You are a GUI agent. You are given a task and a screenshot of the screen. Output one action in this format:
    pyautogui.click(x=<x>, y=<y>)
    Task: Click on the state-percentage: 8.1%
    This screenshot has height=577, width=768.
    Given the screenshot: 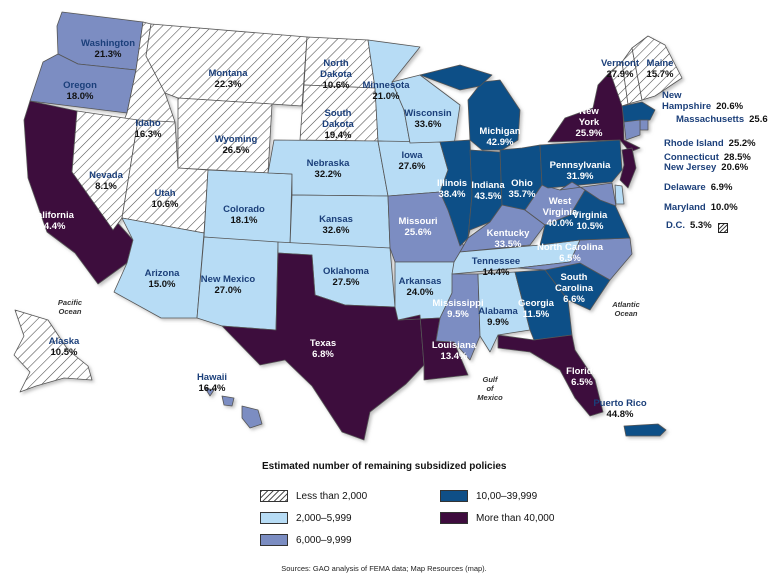 What is the action you would take?
    pyautogui.click(x=106, y=186)
    